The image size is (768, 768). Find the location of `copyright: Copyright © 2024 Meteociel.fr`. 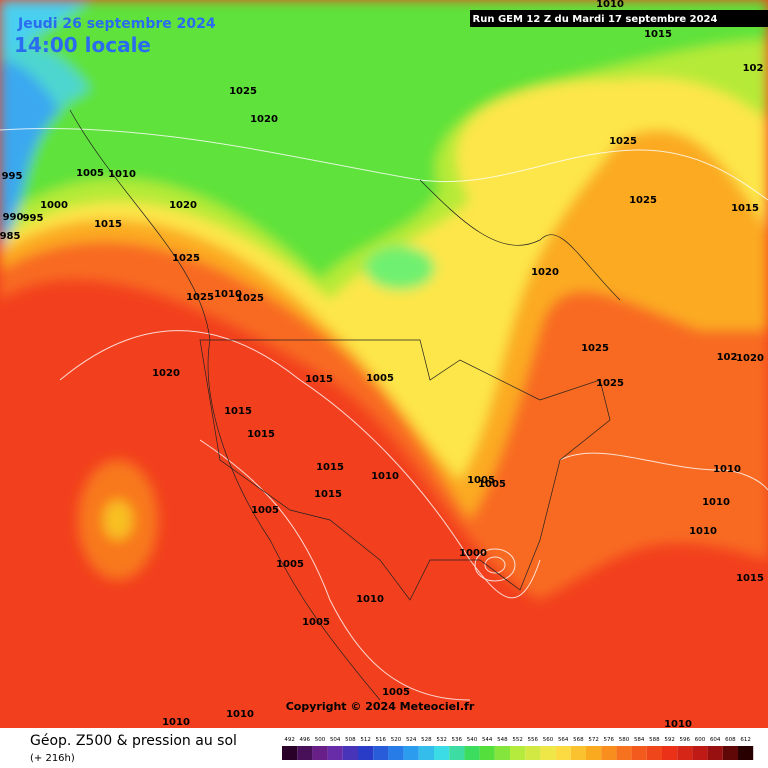

copyright: Copyright © 2024 Meteociel.fr is located at coordinates (380, 706).